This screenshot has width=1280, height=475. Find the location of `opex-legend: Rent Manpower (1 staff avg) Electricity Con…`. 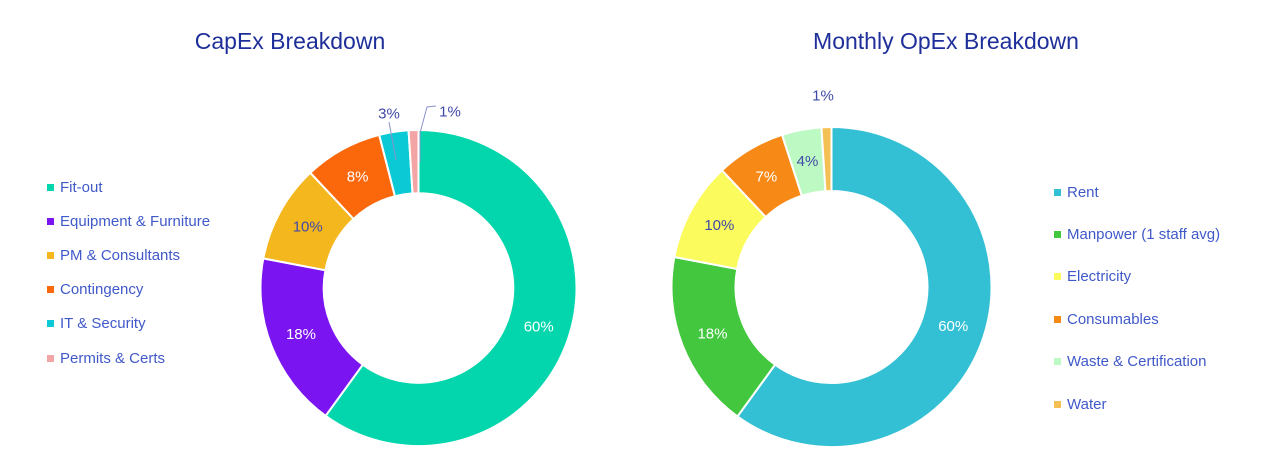

opex-legend: Rent Manpower (1 staff avg) Electricity Con… is located at coordinates (1137, 298).